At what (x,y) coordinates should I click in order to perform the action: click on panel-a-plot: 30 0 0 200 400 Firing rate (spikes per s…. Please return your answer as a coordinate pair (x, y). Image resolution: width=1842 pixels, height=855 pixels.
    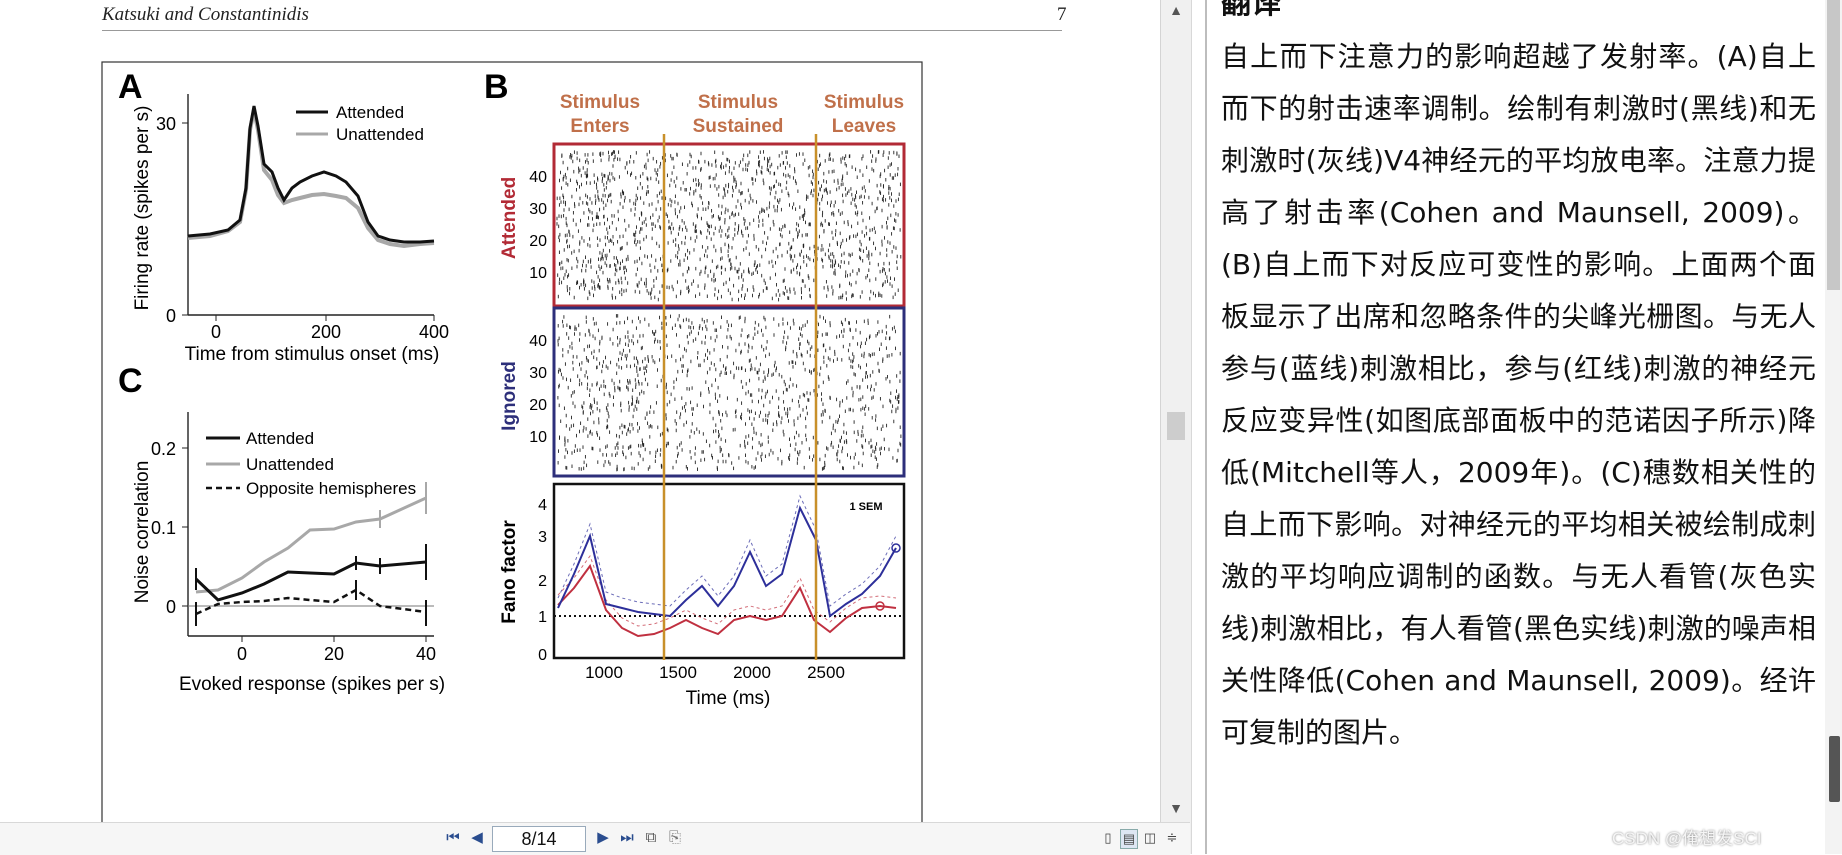
    Looking at the image, I should click on (290, 229).